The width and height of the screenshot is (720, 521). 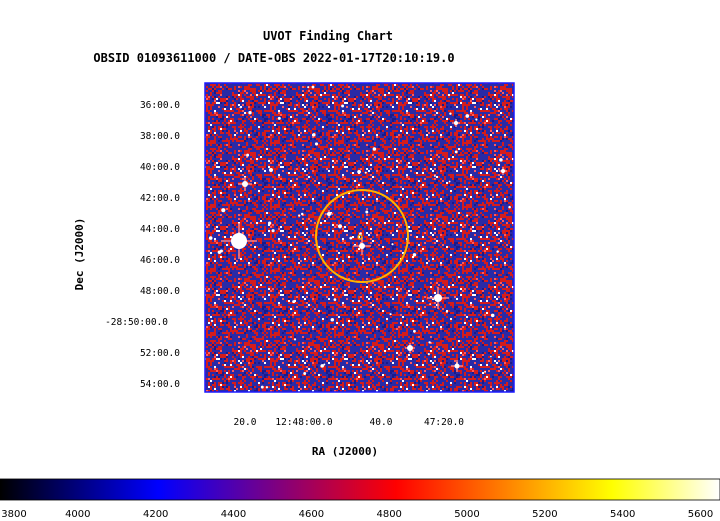 What do you see at coordinates (160, 353) in the screenshot?
I see `y-tick-label: 52:00.0` at bounding box center [160, 353].